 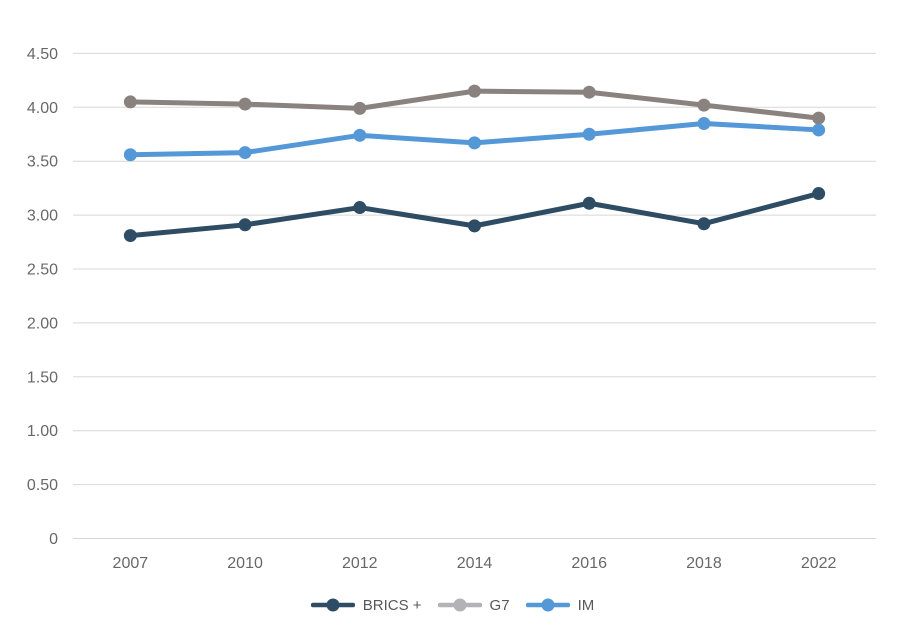 I want to click on y-tick-label: 4.00, so click(x=42, y=108).